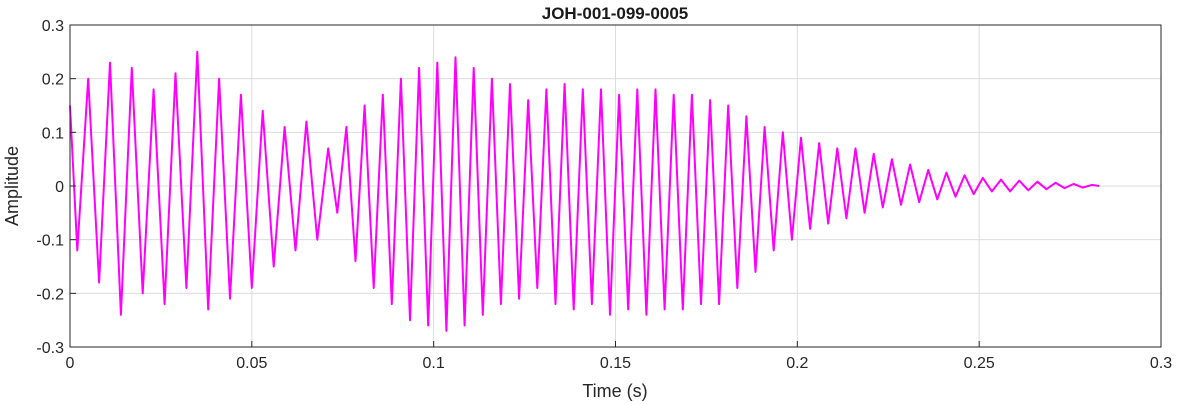 The image size is (1177, 404). What do you see at coordinates (53, 133) in the screenshot?
I see `y-tick-label: 0.1` at bounding box center [53, 133].